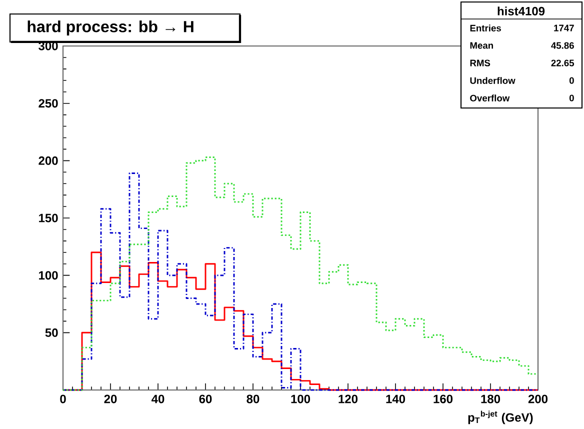 Image resolution: width=584 pixels, height=429 pixels. I want to click on x-tick-label: 60, so click(205, 399).